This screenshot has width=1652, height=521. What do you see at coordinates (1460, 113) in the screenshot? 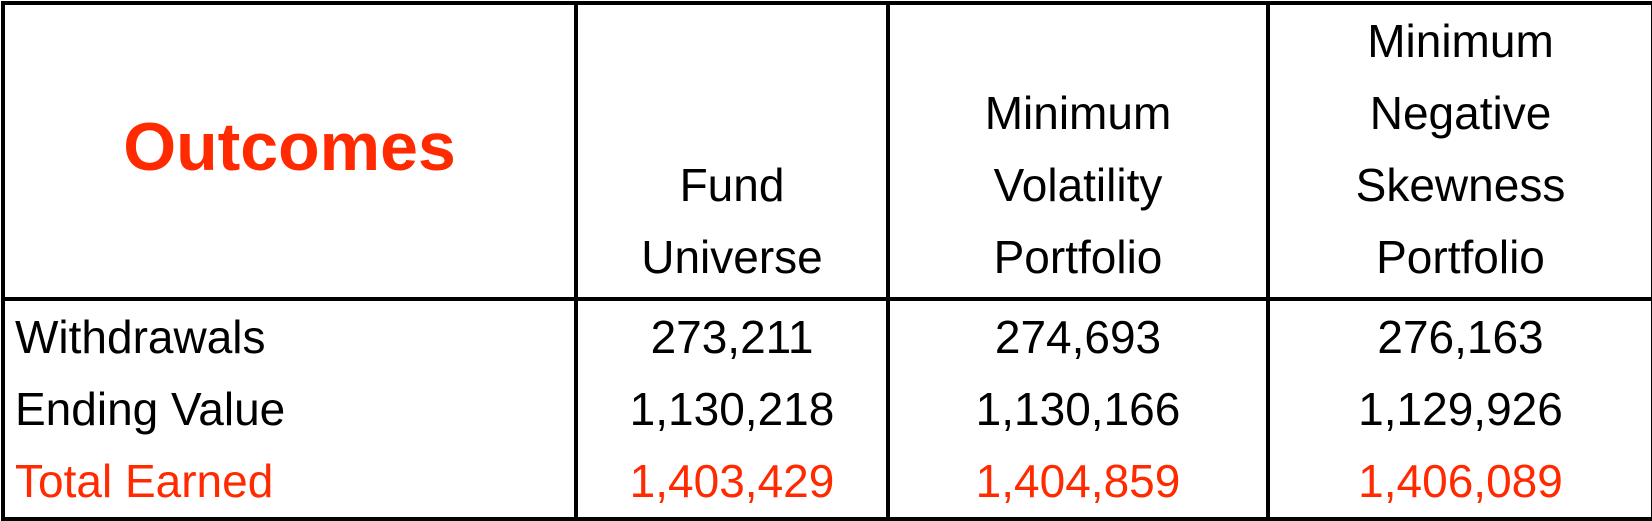
I see `column-header-line: Negative` at bounding box center [1460, 113].